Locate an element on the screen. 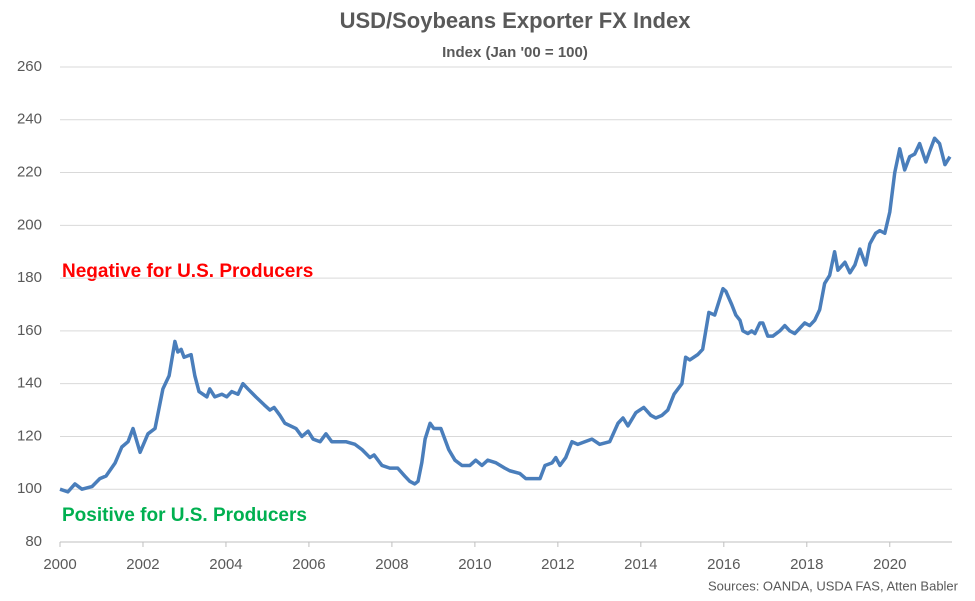 The height and width of the screenshot is (601, 975). x-tick-label: 2012 is located at coordinates (557, 564).